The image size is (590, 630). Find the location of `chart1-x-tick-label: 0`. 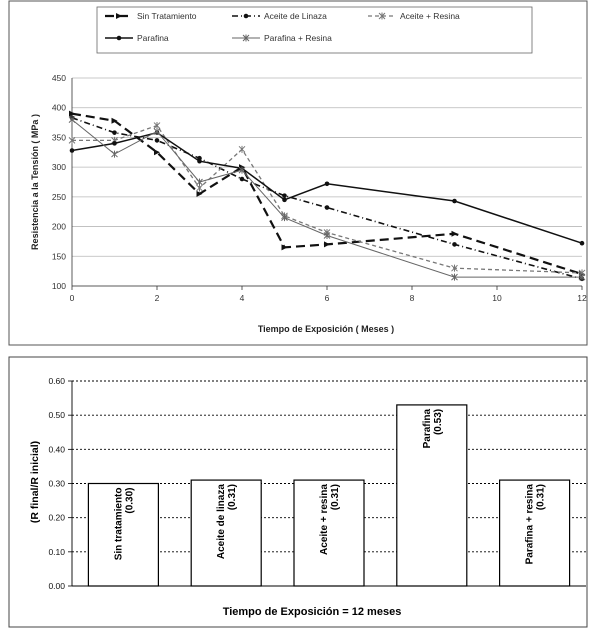

chart1-x-tick-label: 0 is located at coordinates (72, 298).